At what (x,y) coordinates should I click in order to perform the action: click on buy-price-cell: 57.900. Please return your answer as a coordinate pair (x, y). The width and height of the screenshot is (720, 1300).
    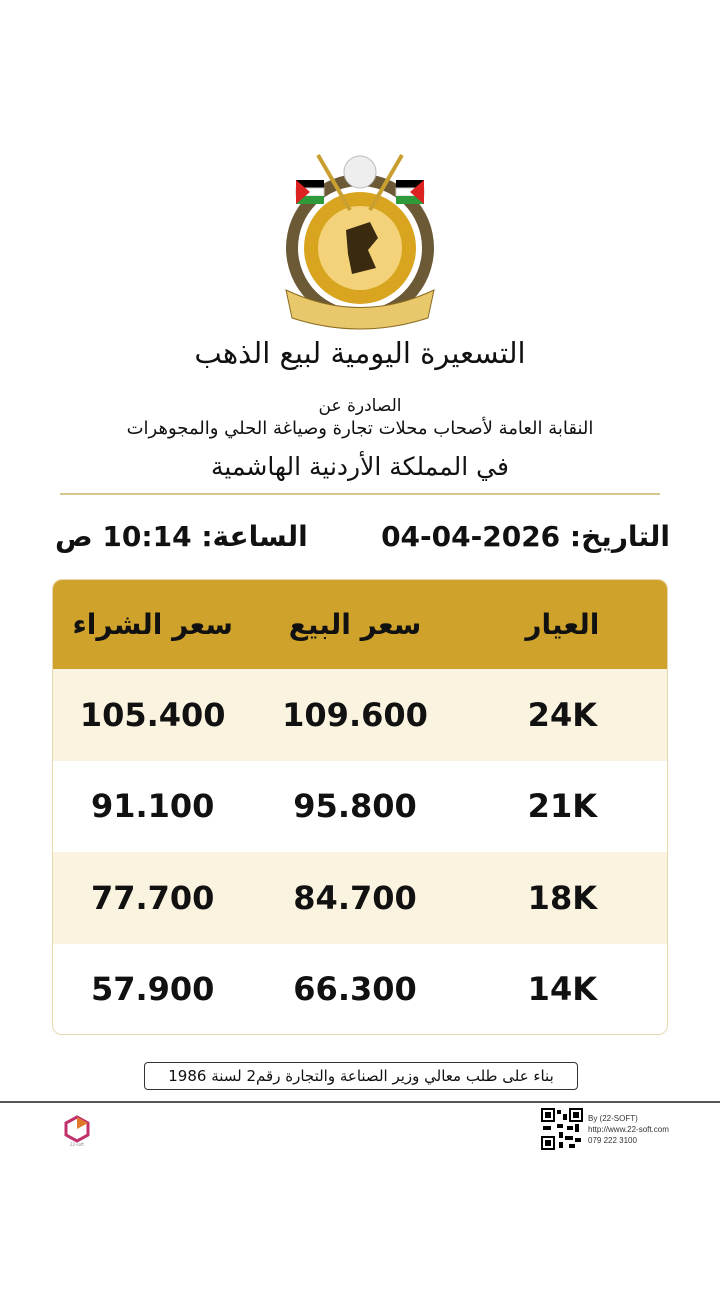
    Looking at the image, I should click on (152, 989).